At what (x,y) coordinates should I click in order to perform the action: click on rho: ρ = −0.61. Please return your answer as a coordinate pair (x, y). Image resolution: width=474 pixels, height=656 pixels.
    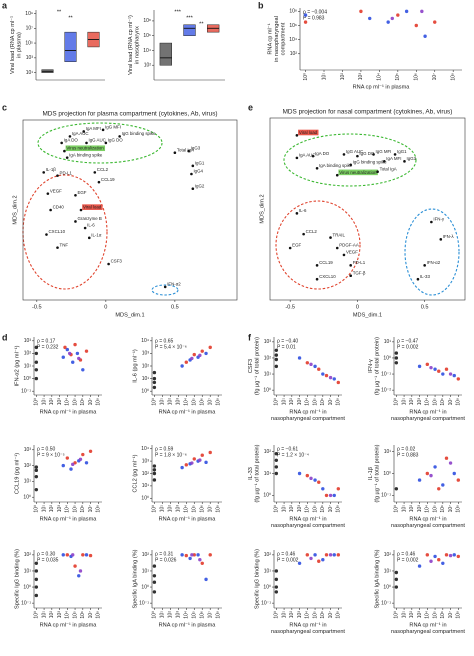
    Looking at the image, I should click on (287, 449).